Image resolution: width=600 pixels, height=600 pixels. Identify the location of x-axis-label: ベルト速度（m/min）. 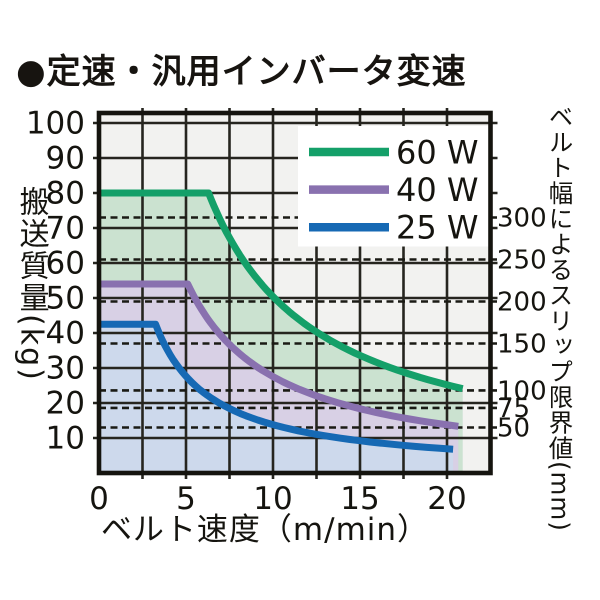
(265, 530).